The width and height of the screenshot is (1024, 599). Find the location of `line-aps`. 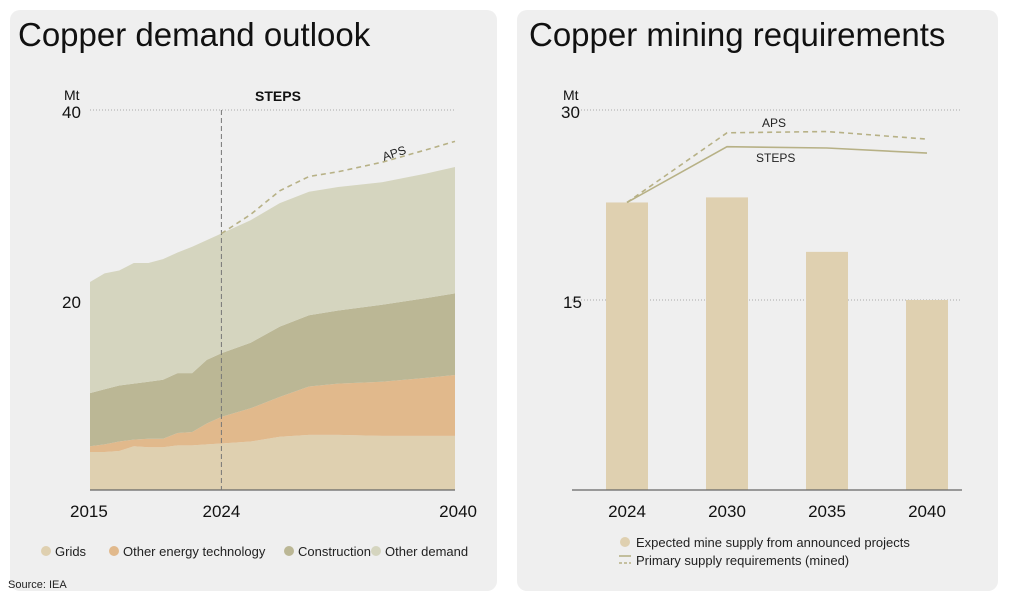

line-aps is located at coordinates (777, 167).